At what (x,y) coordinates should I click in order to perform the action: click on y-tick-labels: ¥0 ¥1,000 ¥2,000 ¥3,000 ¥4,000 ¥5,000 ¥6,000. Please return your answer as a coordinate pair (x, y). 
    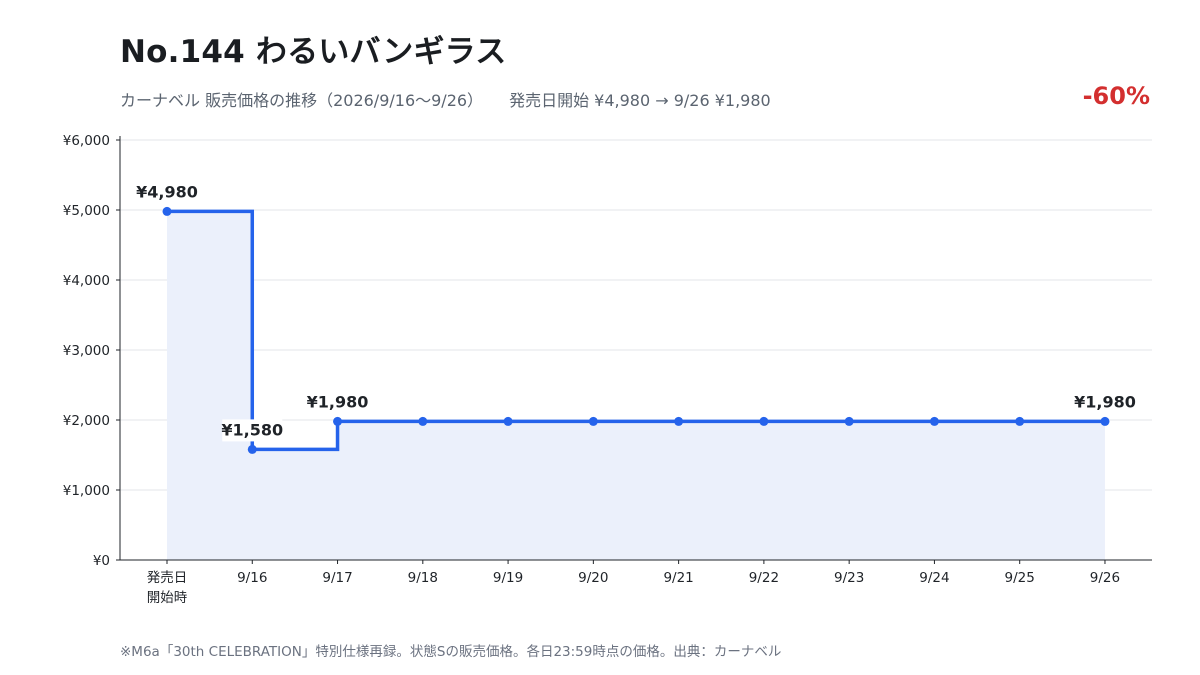
    Looking at the image, I should click on (86, 351).